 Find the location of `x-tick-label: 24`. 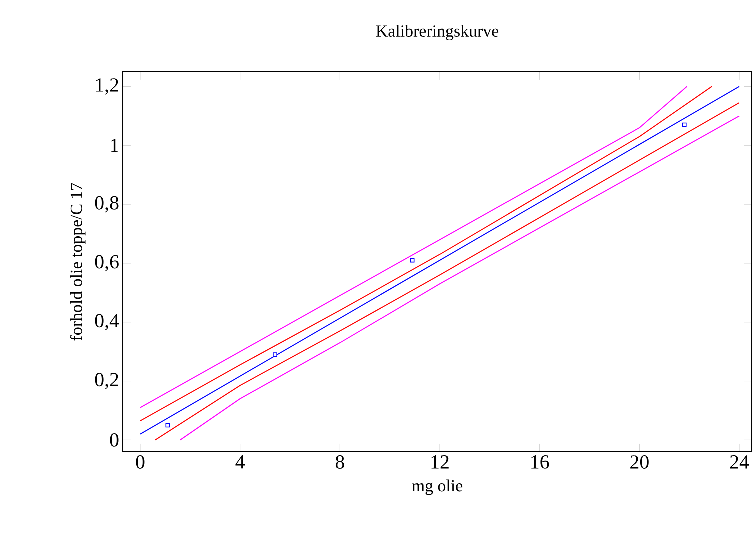

x-tick-label: 24 is located at coordinates (740, 462).